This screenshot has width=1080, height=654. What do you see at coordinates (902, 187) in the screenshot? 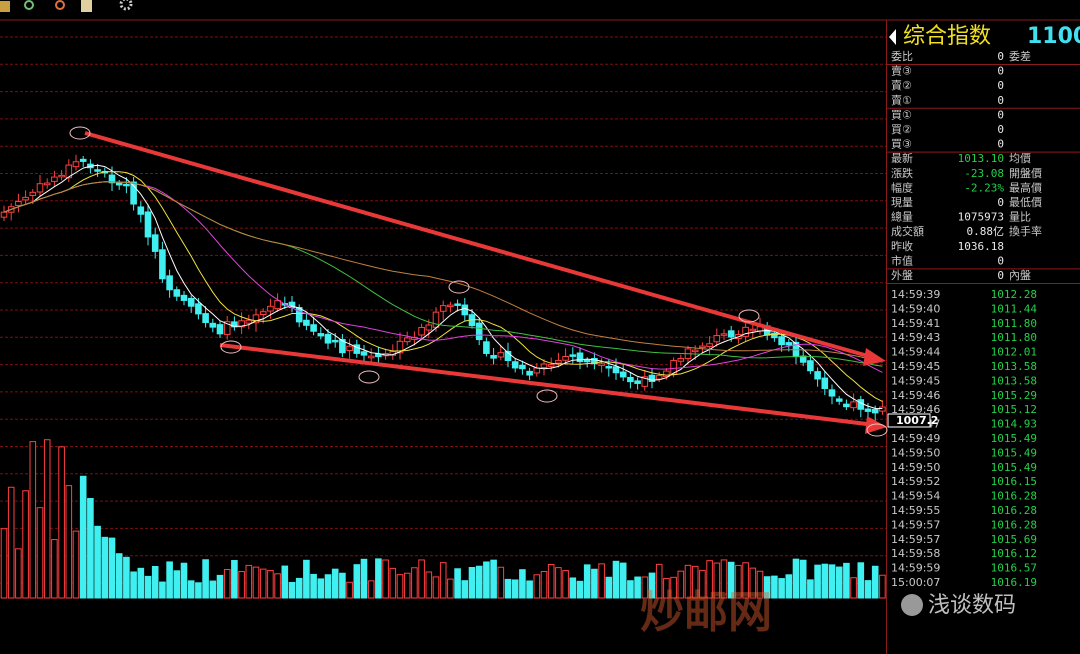
I see `quote-label: 幅度` at bounding box center [902, 187].